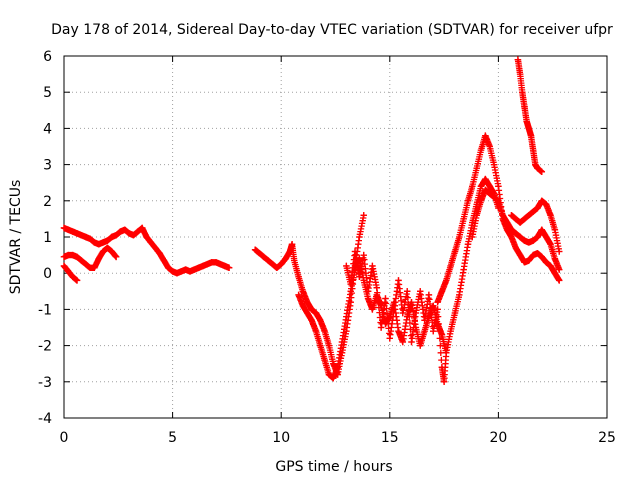  I want to click on series-trace-i, so click(535, 226).